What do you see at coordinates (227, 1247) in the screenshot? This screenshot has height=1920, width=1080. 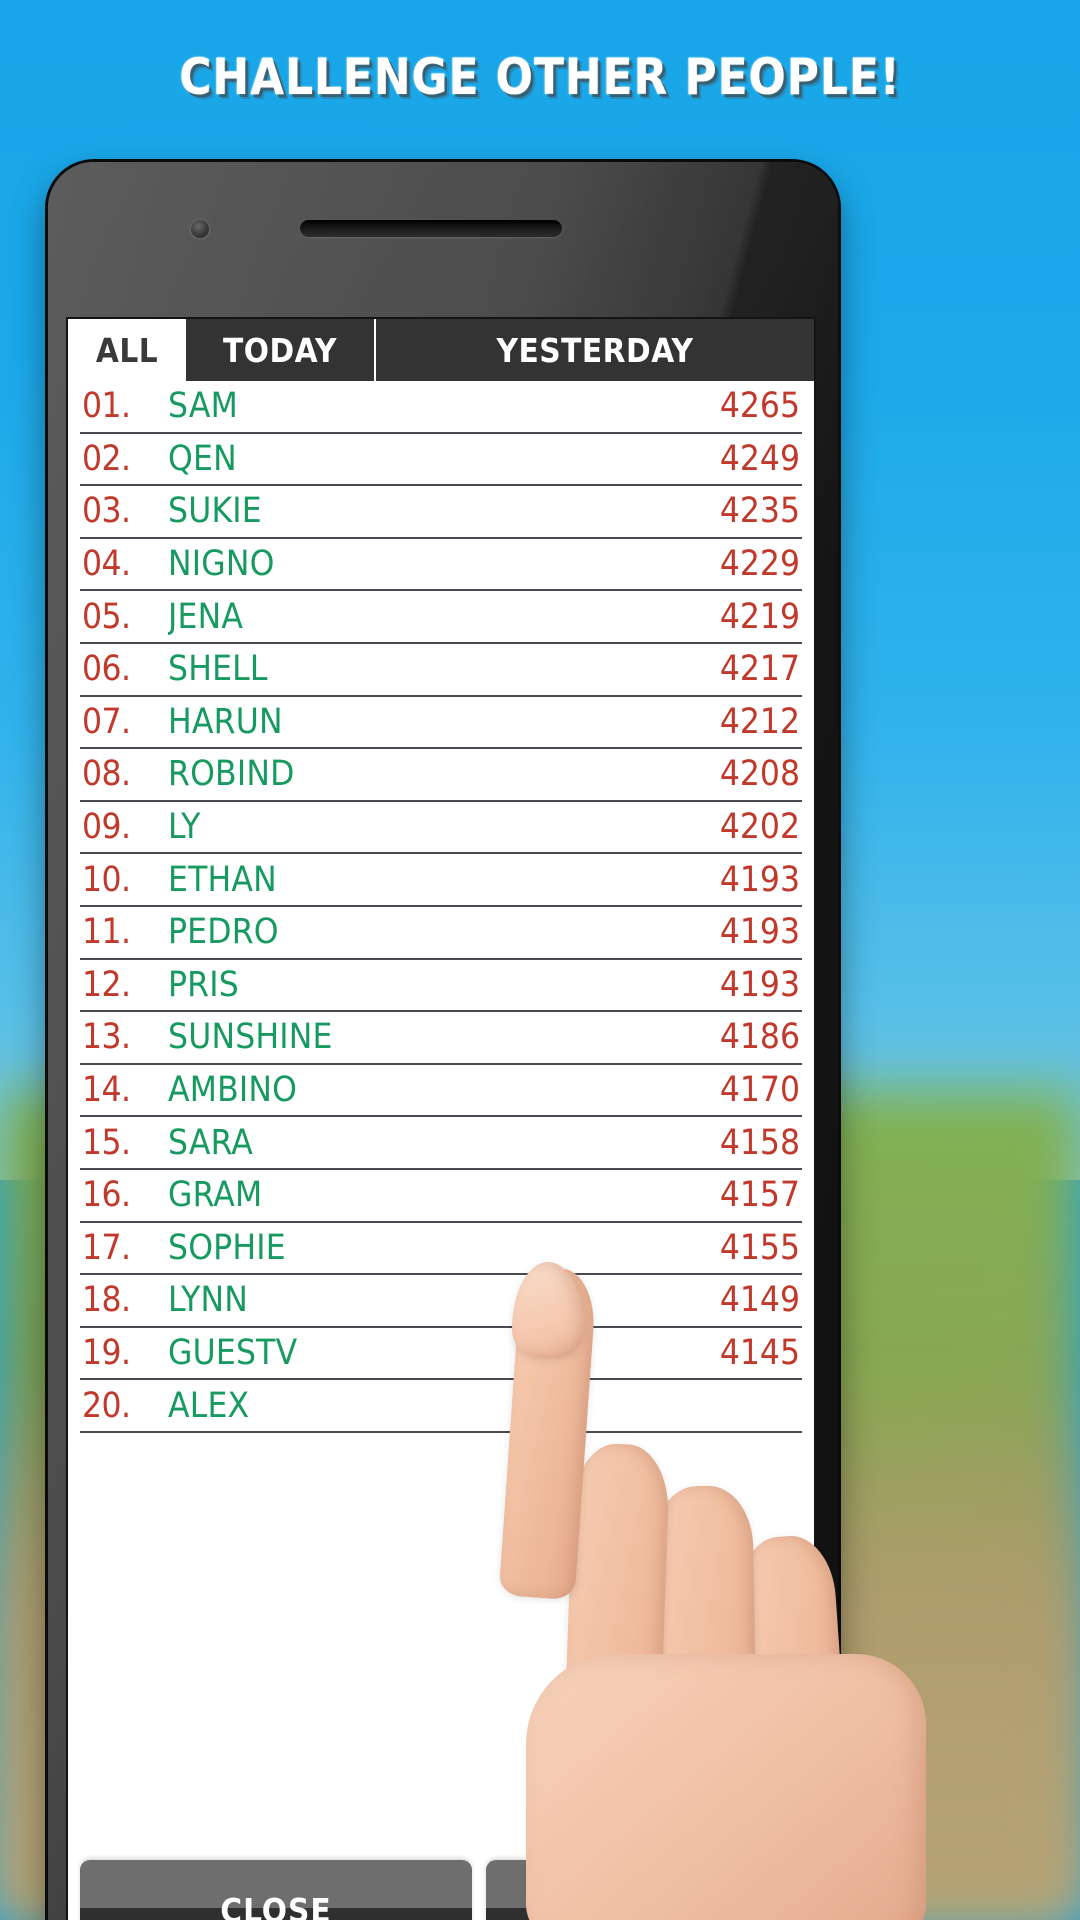 I see `row-player-name: SOPHIE` at bounding box center [227, 1247].